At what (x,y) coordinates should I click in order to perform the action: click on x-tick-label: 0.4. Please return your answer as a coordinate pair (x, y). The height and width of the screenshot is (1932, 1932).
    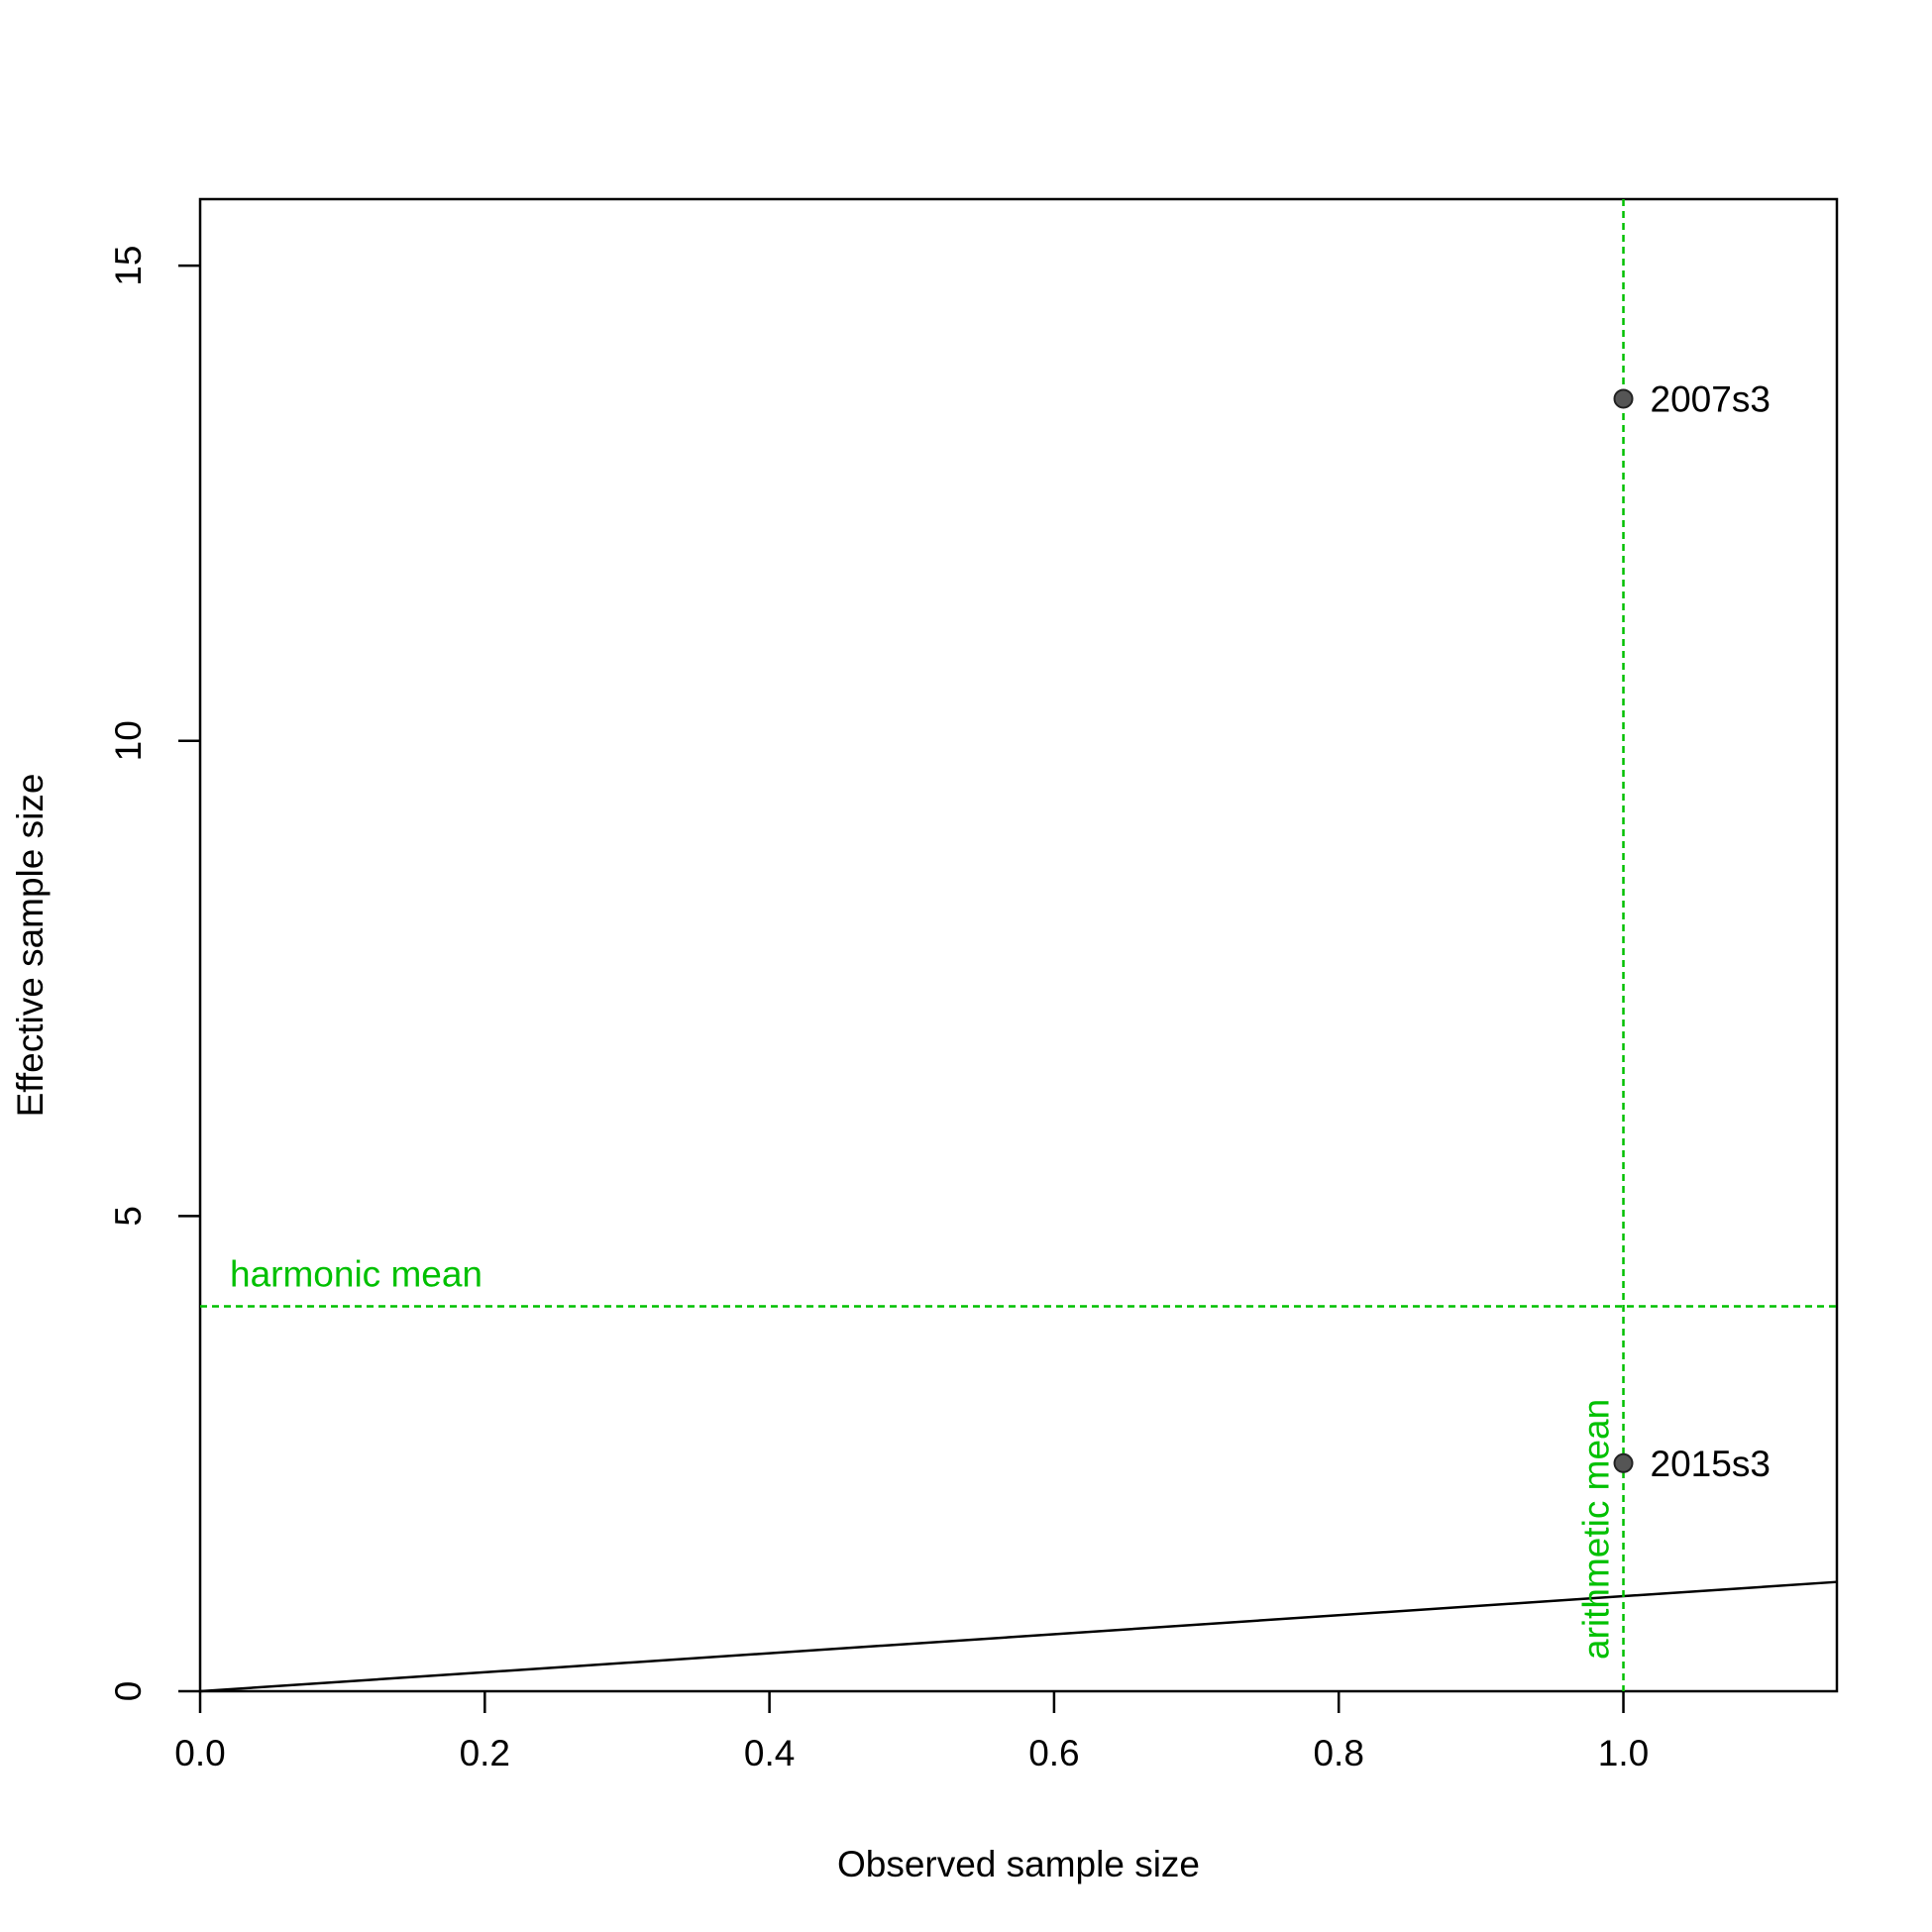
    Looking at the image, I should click on (769, 1753).